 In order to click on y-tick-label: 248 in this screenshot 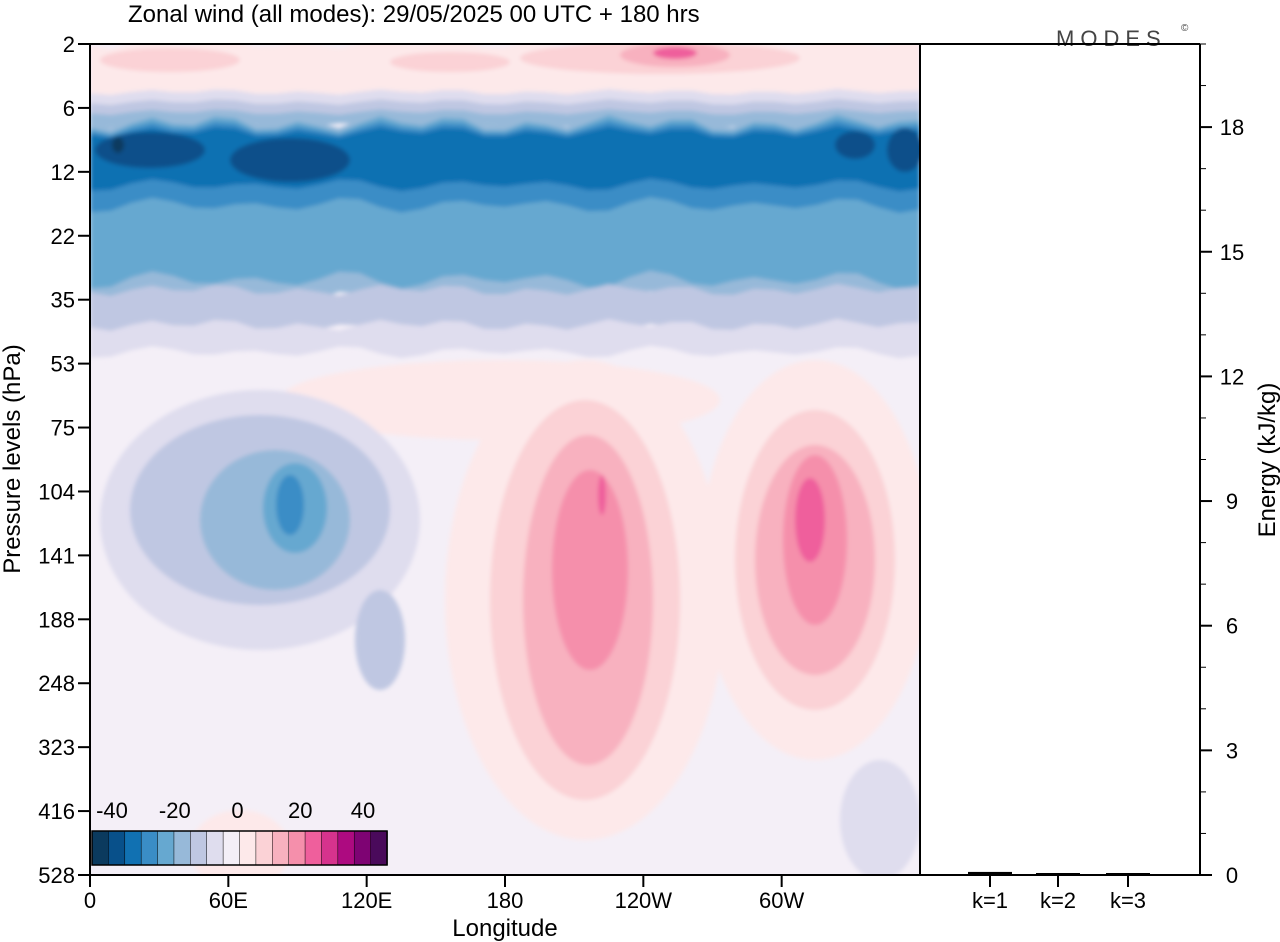, I will do `click(56, 683)`.